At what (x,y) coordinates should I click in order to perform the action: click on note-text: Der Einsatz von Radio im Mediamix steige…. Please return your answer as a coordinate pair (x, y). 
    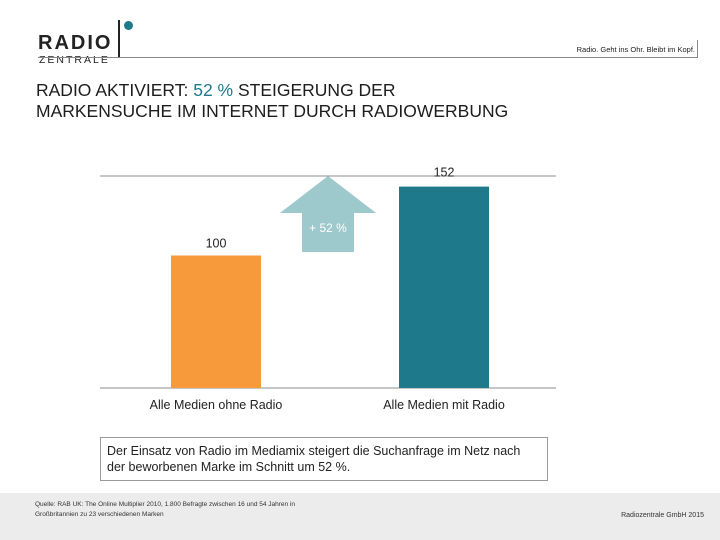
    Looking at the image, I should click on (314, 459).